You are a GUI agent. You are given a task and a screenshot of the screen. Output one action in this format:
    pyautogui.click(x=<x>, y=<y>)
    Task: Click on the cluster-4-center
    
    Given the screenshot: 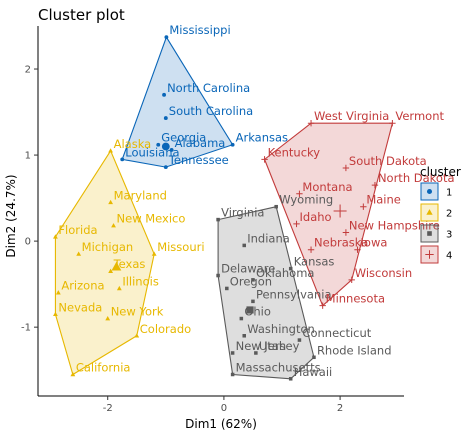 What is the action you would take?
    pyautogui.click(x=340, y=211)
    